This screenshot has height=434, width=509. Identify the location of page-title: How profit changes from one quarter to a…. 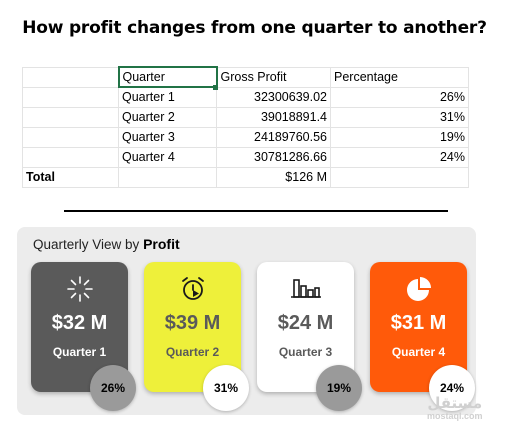
(254, 28).